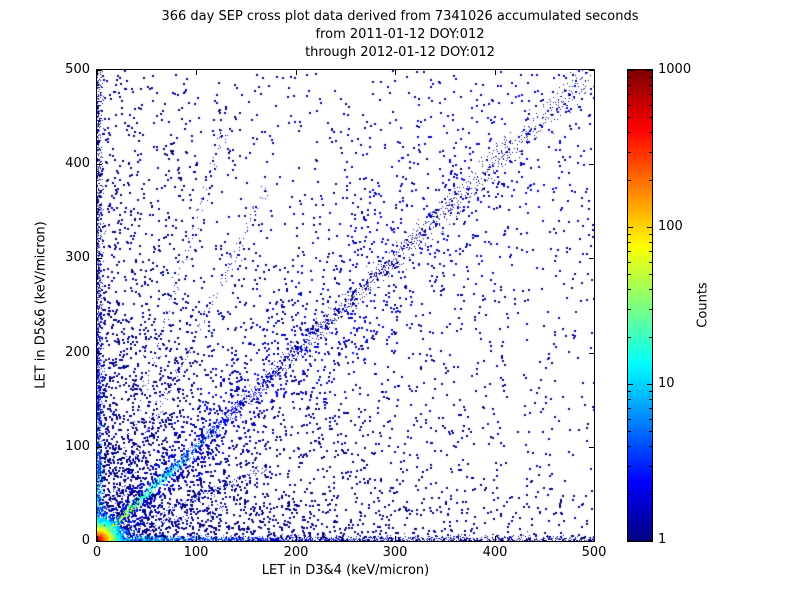 The width and height of the screenshot is (800, 600). Describe the element at coordinates (670, 226) in the screenshot. I see `colorbar-tick-label: 100` at that location.